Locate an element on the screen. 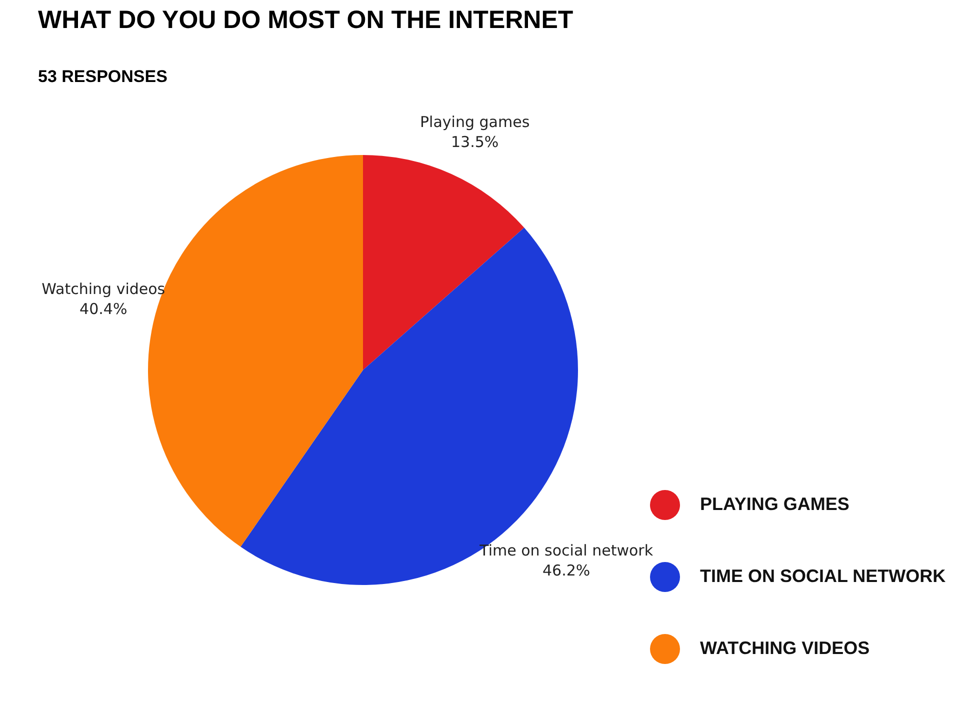  legend-label: WATCHING VIDEOS is located at coordinates (785, 648).